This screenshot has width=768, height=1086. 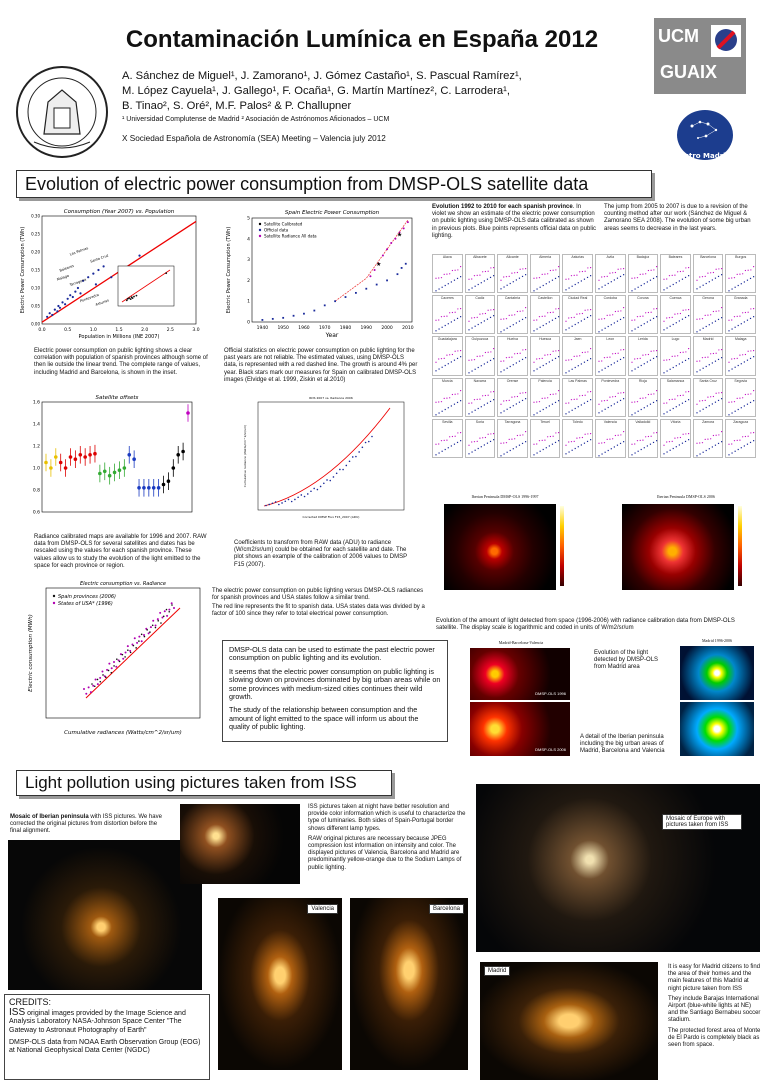 What do you see at coordinates (280, 984) in the screenshot?
I see `valencia-photo: Valencia` at bounding box center [280, 984].